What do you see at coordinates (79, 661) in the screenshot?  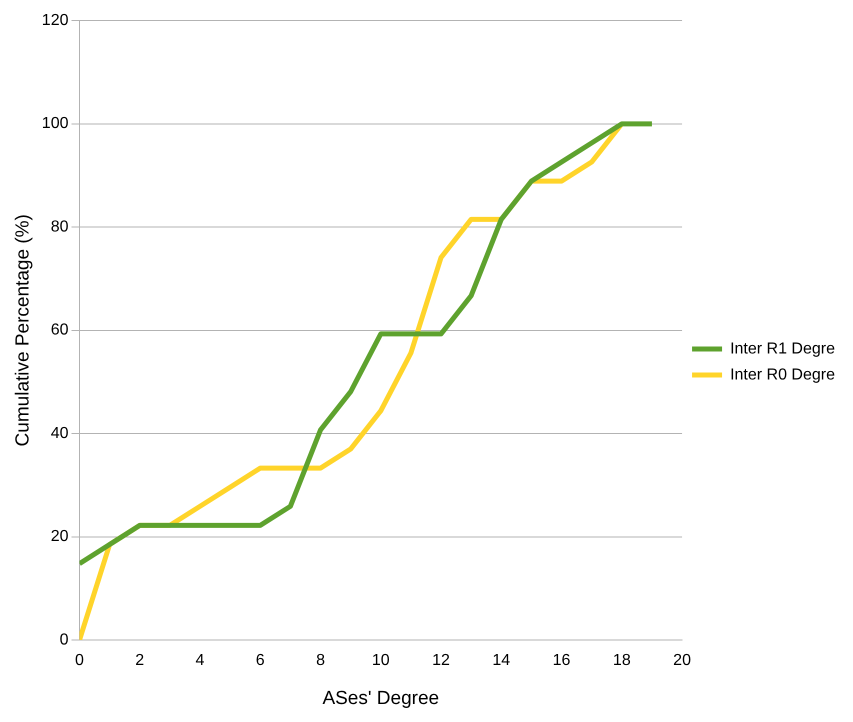 I see `x-tick-label: 0` at bounding box center [79, 661].